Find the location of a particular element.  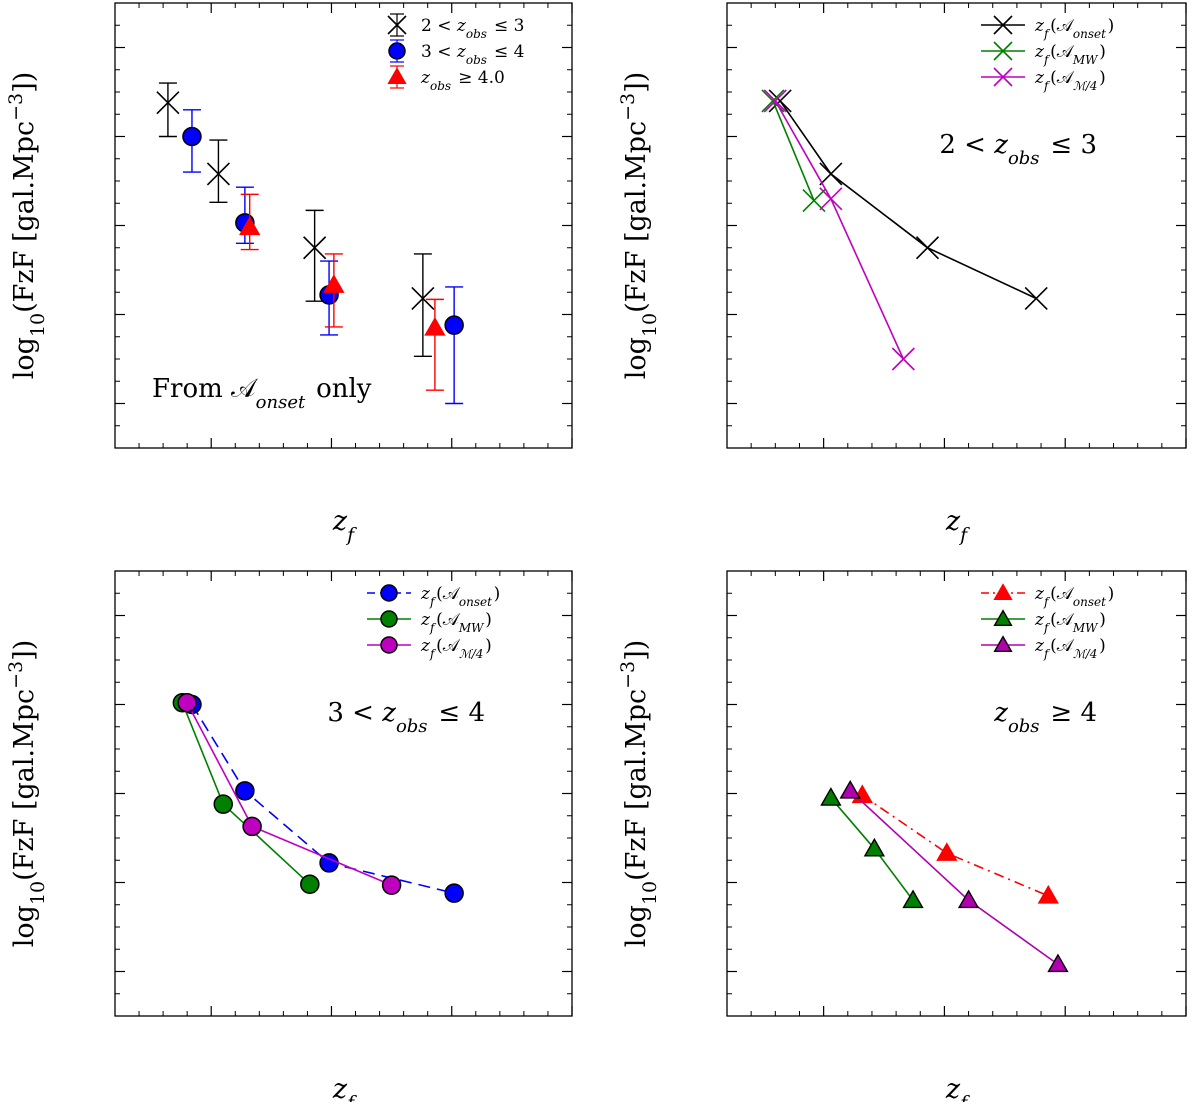

panel-annotation: zobs ≥ 4 is located at coordinates (1045, 717).